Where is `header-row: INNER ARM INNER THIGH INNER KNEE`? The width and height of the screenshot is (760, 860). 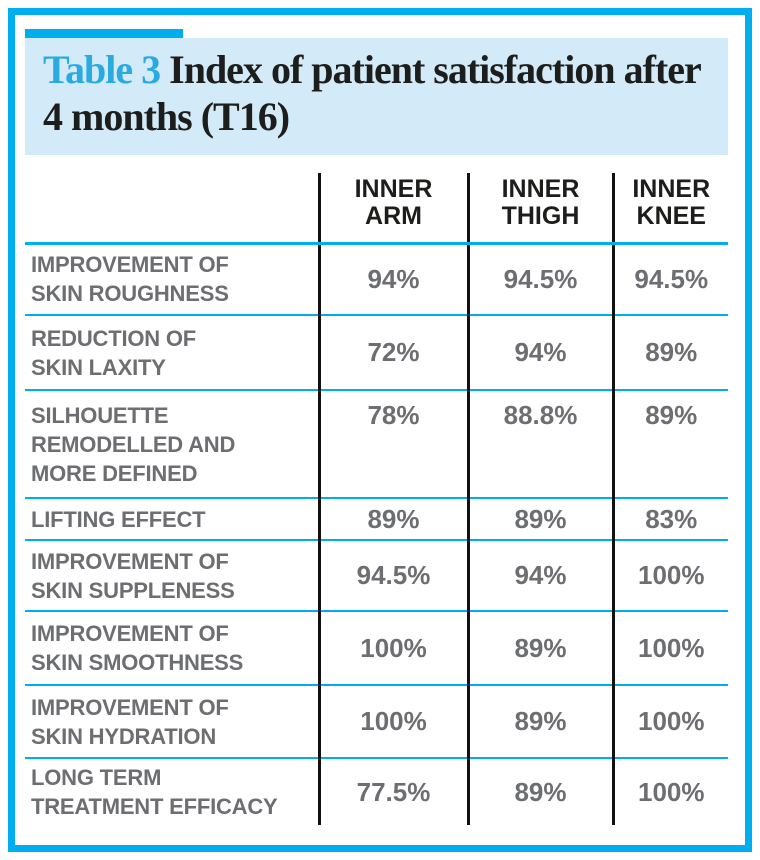
header-row: INNER ARM INNER THIGH INNER KNEE is located at coordinates (376, 209).